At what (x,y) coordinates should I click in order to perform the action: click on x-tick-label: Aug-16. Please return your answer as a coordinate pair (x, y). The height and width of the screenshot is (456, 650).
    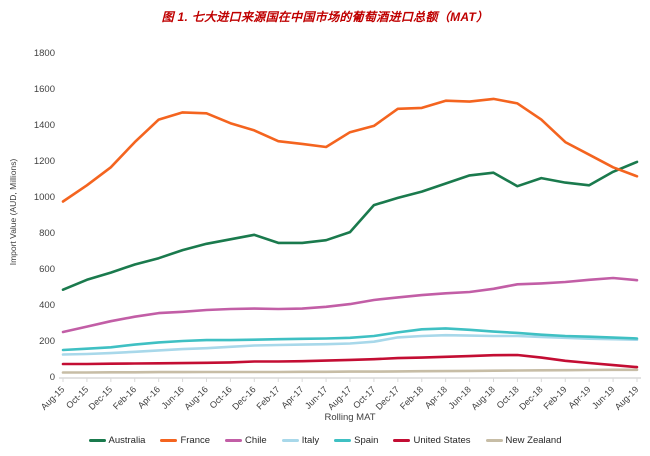
    Looking at the image, I should click on (196, 398).